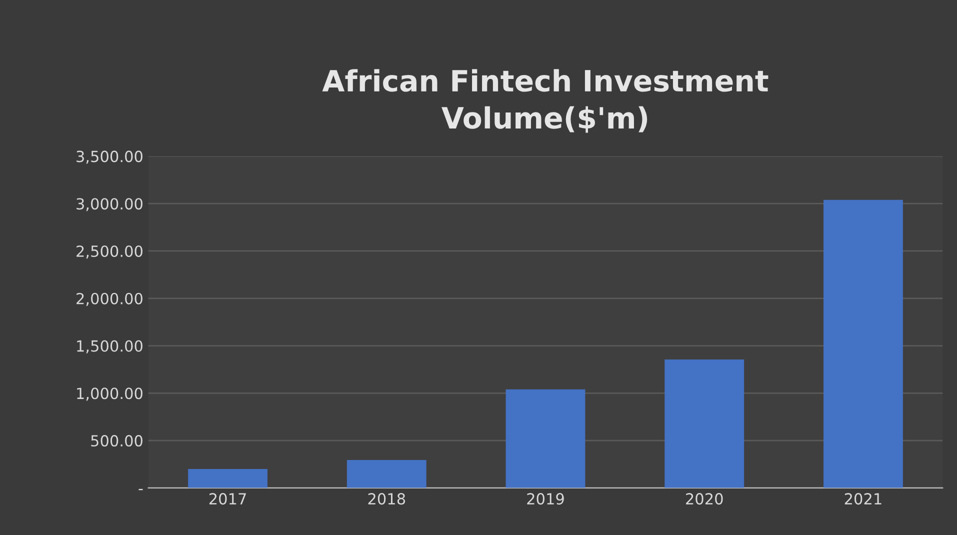 The height and width of the screenshot is (535, 957). Describe the element at coordinates (545, 499) in the screenshot. I see `x-tick-label: 2019` at that location.